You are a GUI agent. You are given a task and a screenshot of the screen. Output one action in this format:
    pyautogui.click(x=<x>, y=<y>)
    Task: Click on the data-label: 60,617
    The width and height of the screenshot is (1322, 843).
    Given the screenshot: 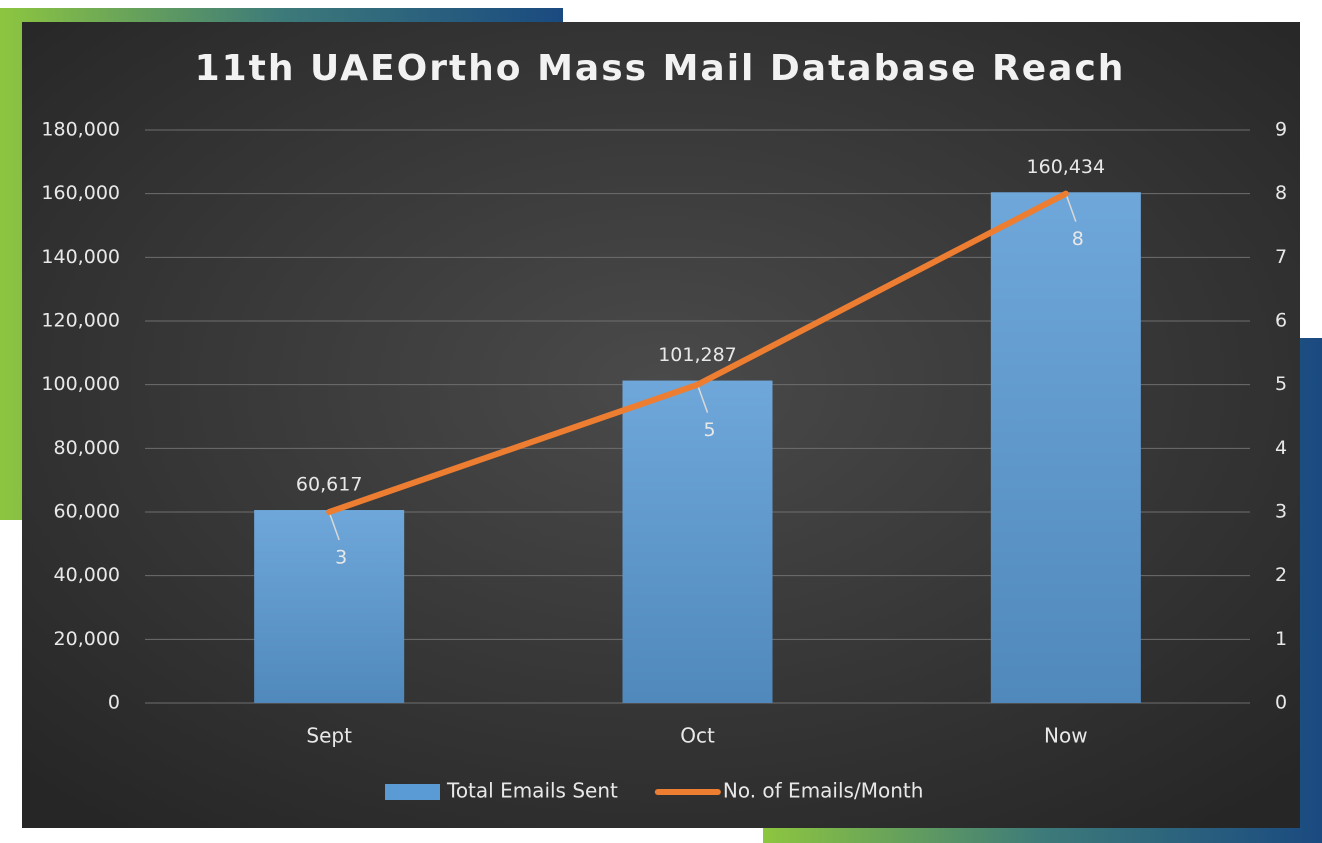 What is the action you would take?
    pyautogui.click(x=329, y=485)
    